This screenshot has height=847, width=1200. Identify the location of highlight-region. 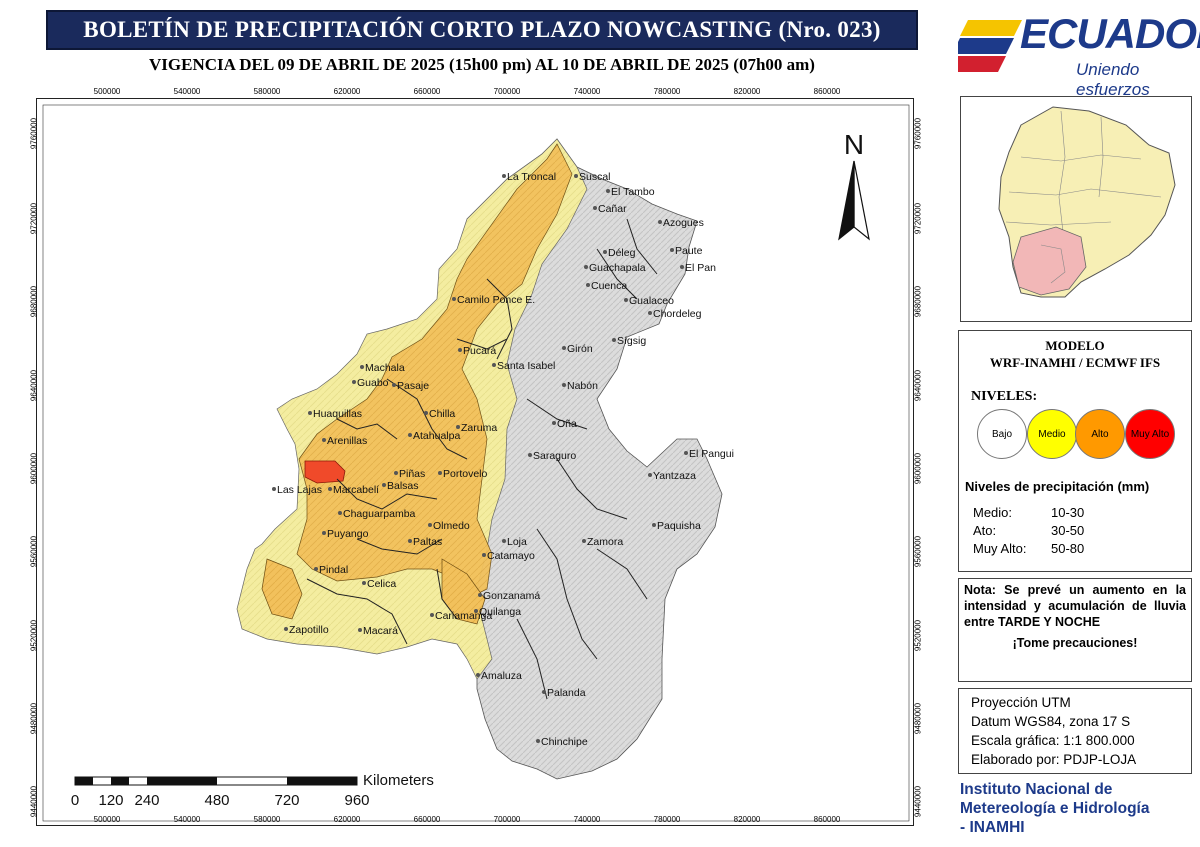
(1049, 261).